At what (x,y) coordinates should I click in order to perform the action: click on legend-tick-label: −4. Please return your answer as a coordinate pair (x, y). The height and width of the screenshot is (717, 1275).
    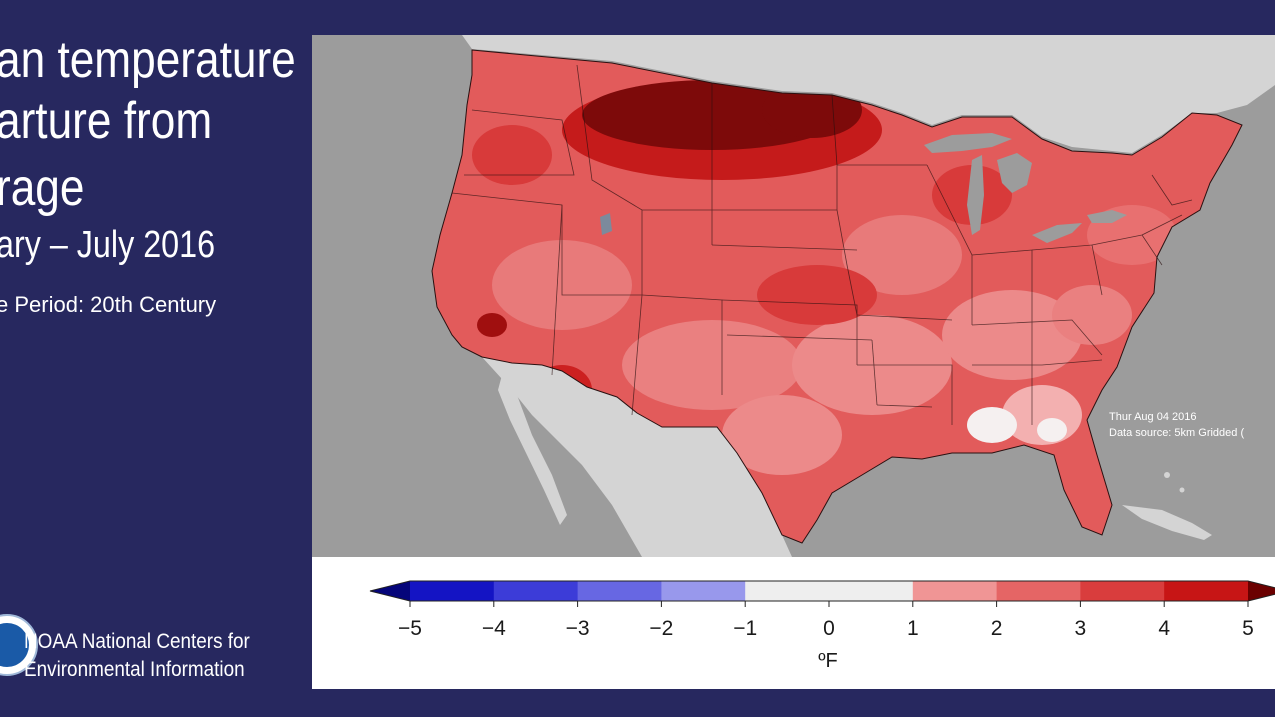
    Looking at the image, I should click on (493, 628).